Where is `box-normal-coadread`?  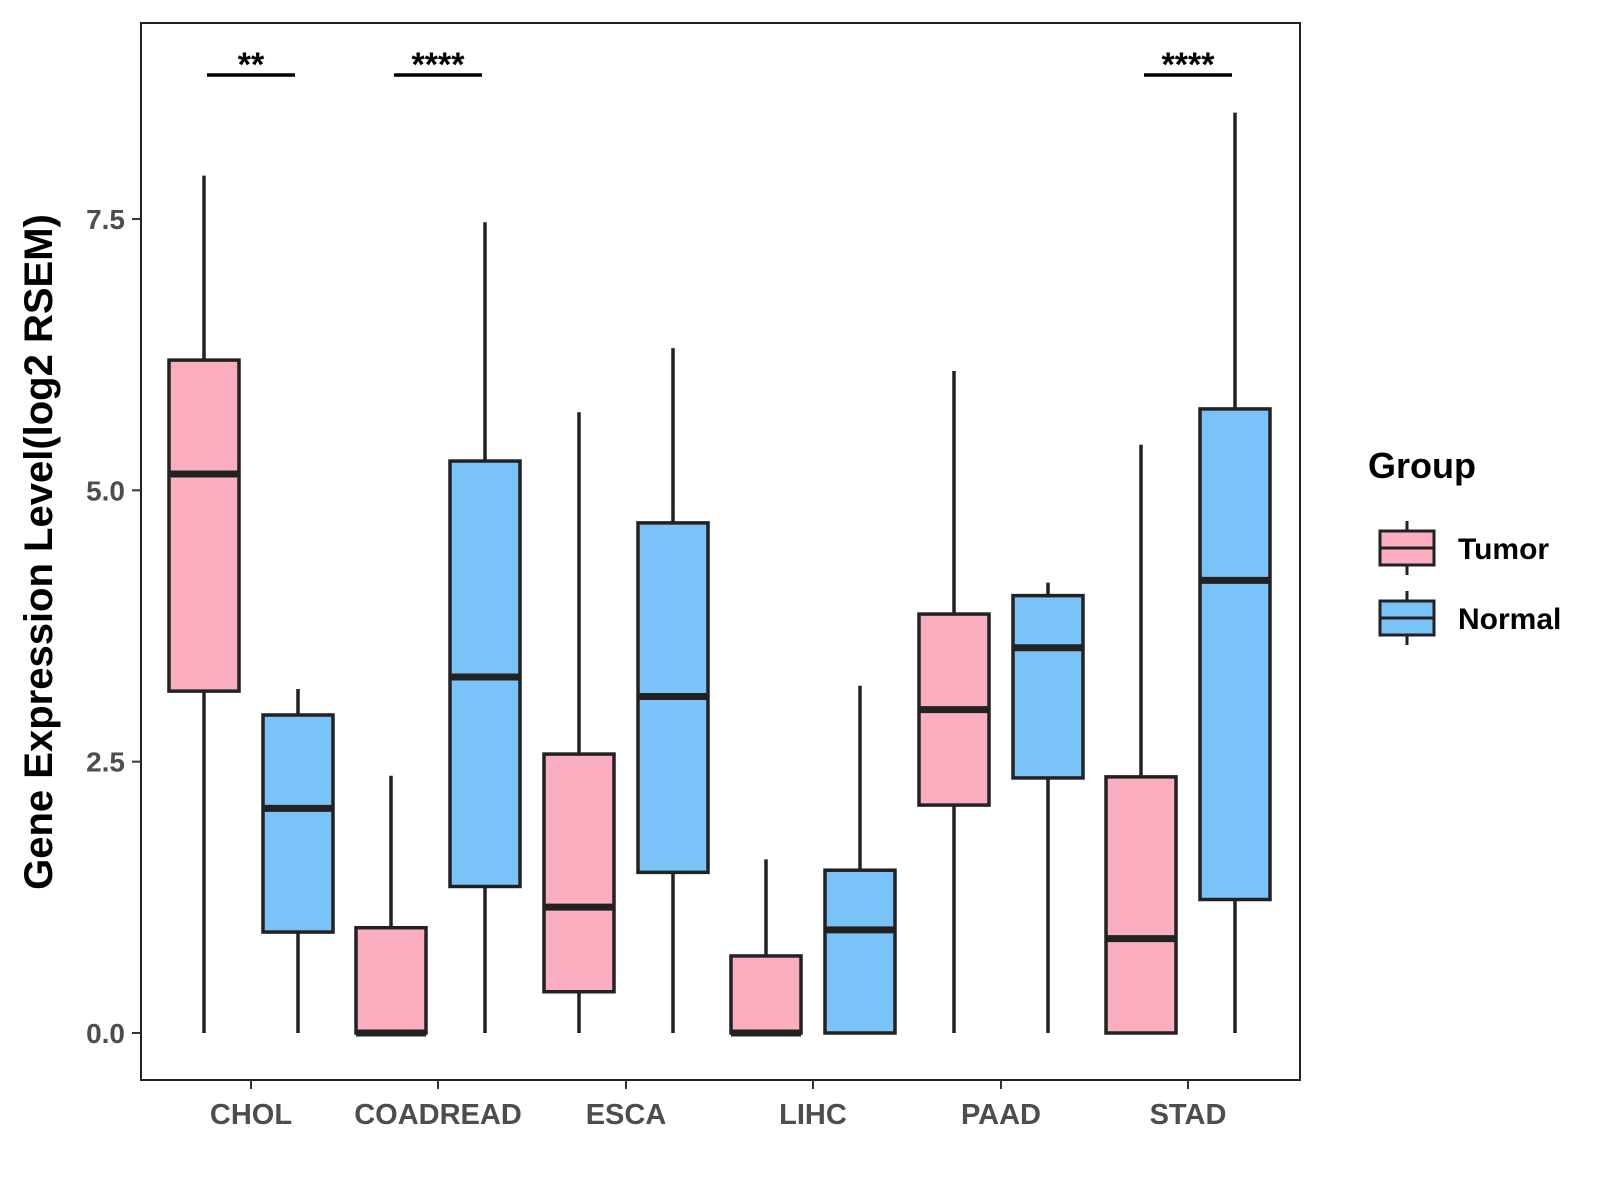 box-normal-coadread is located at coordinates (485, 627).